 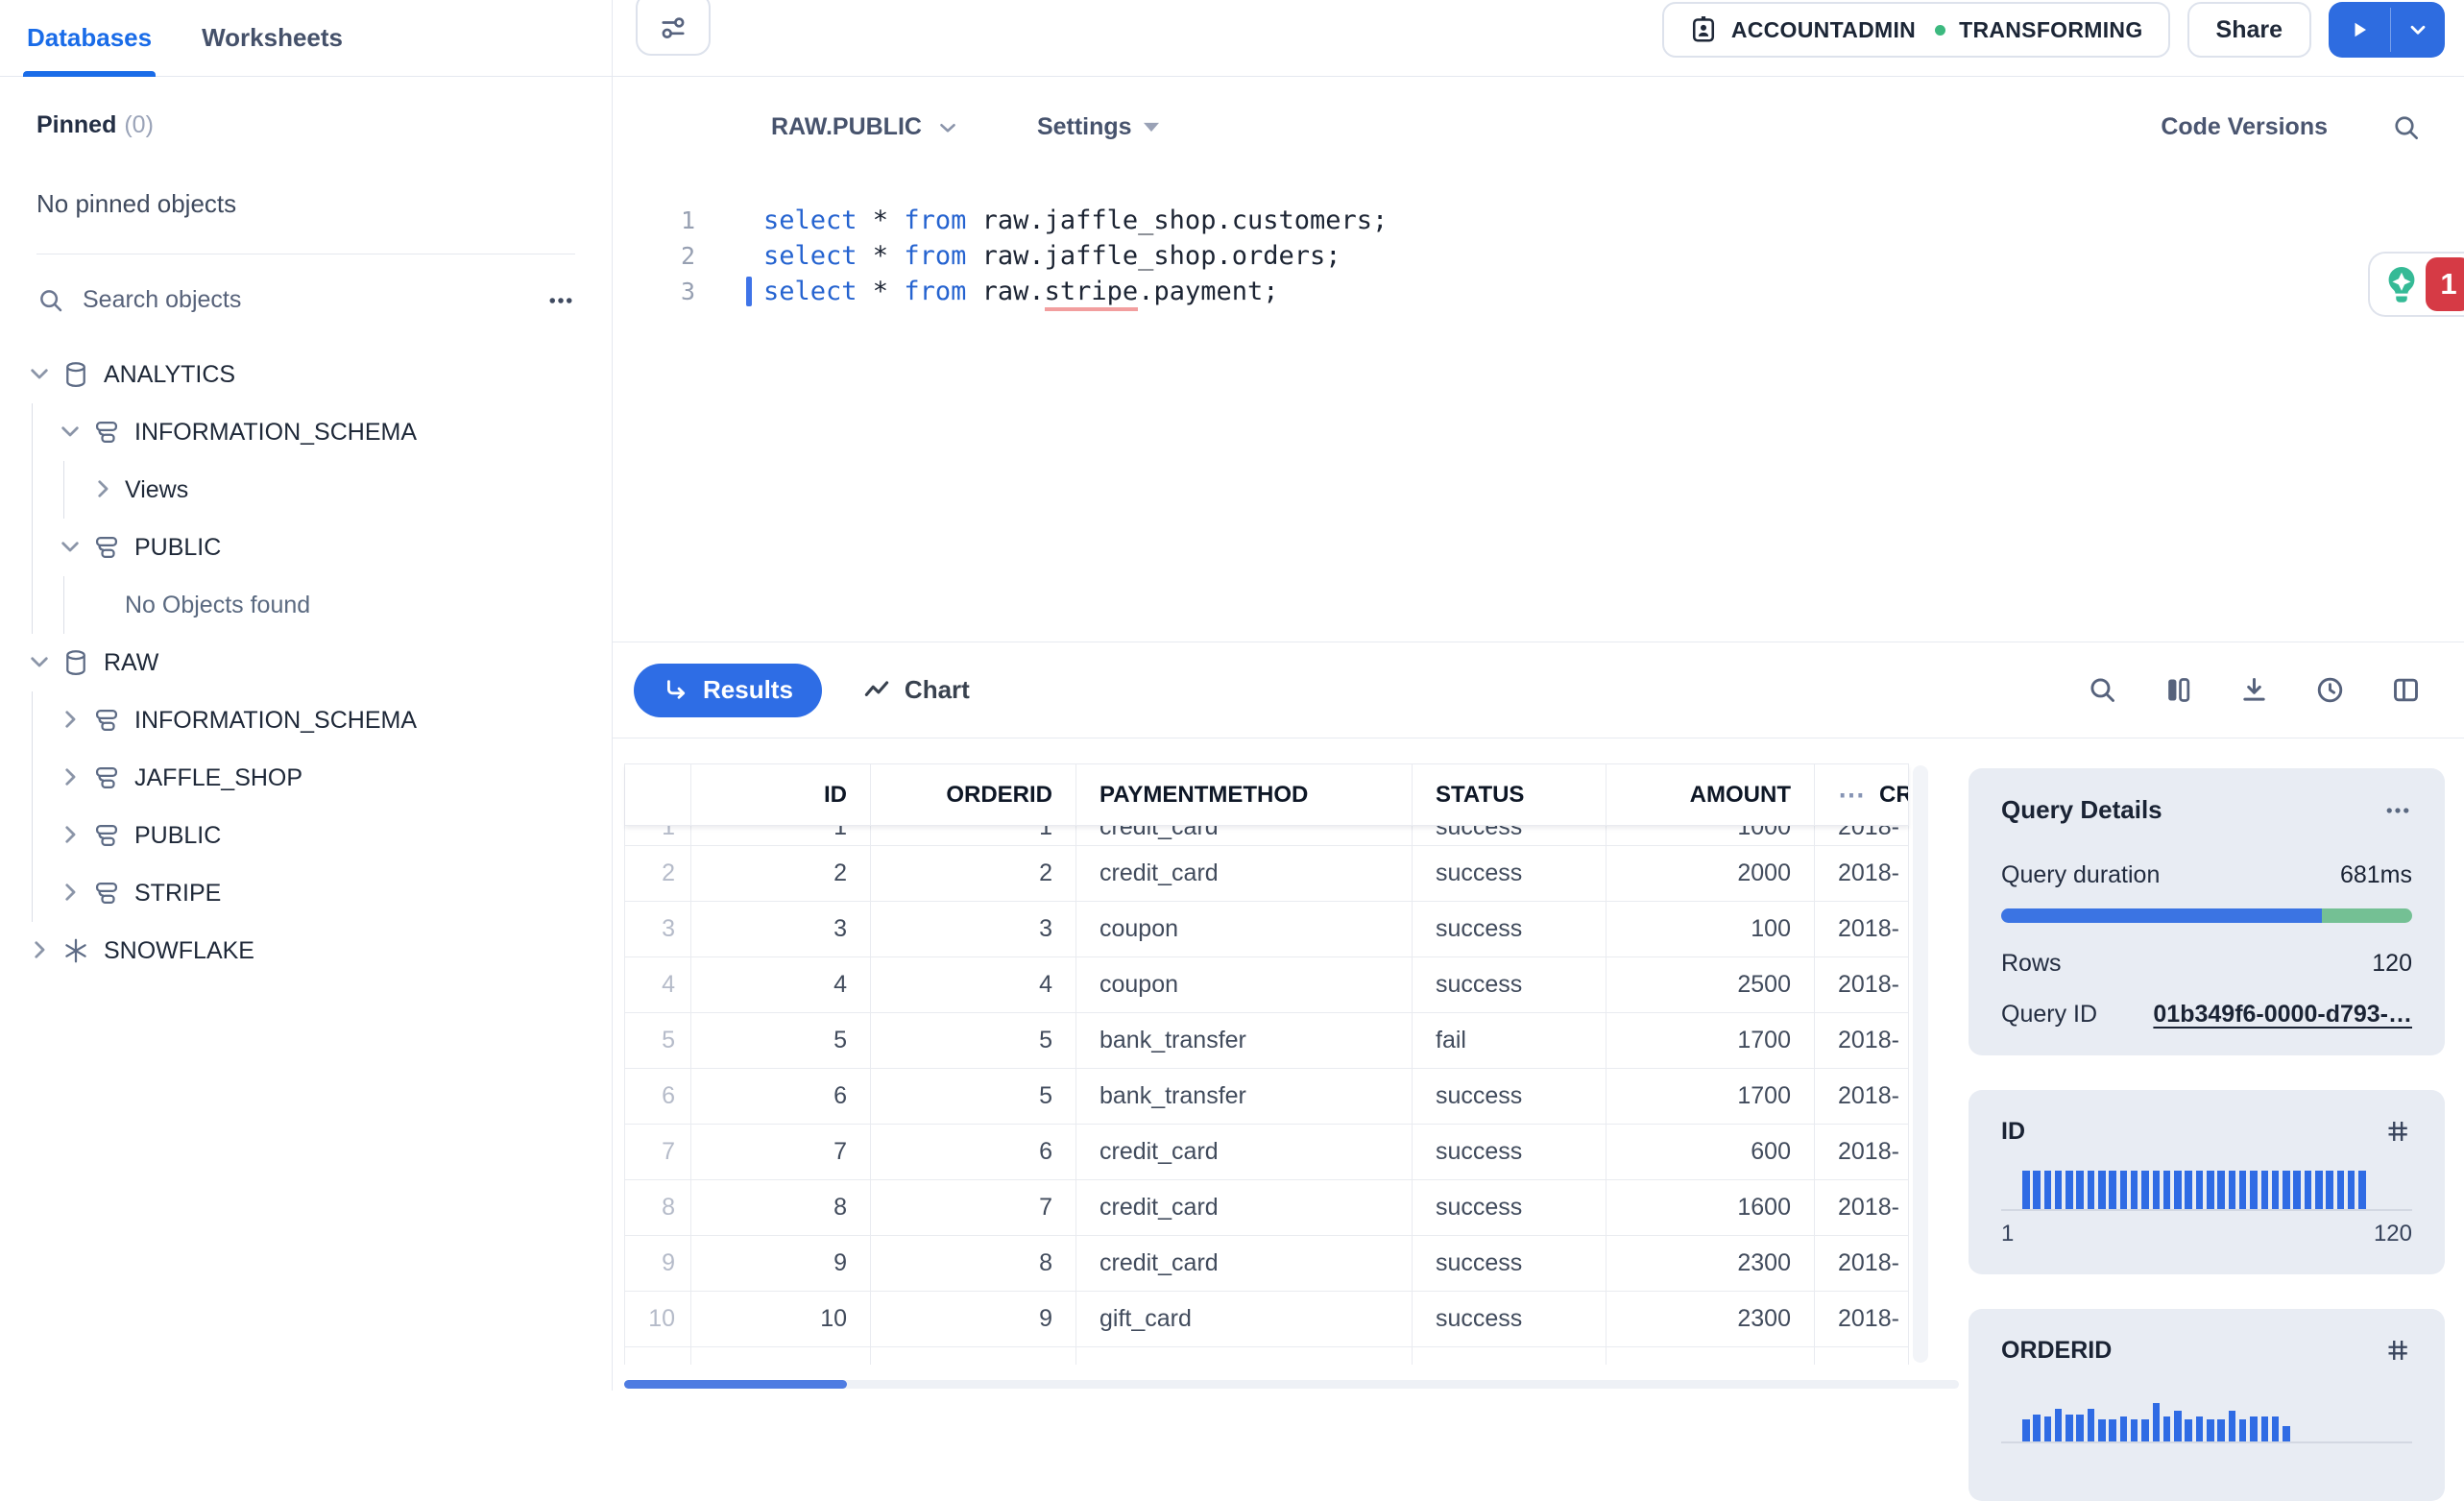 What do you see at coordinates (1710, 836) in the screenshot?
I see `cell-amount: 1000` at bounding box center [1710, 836].